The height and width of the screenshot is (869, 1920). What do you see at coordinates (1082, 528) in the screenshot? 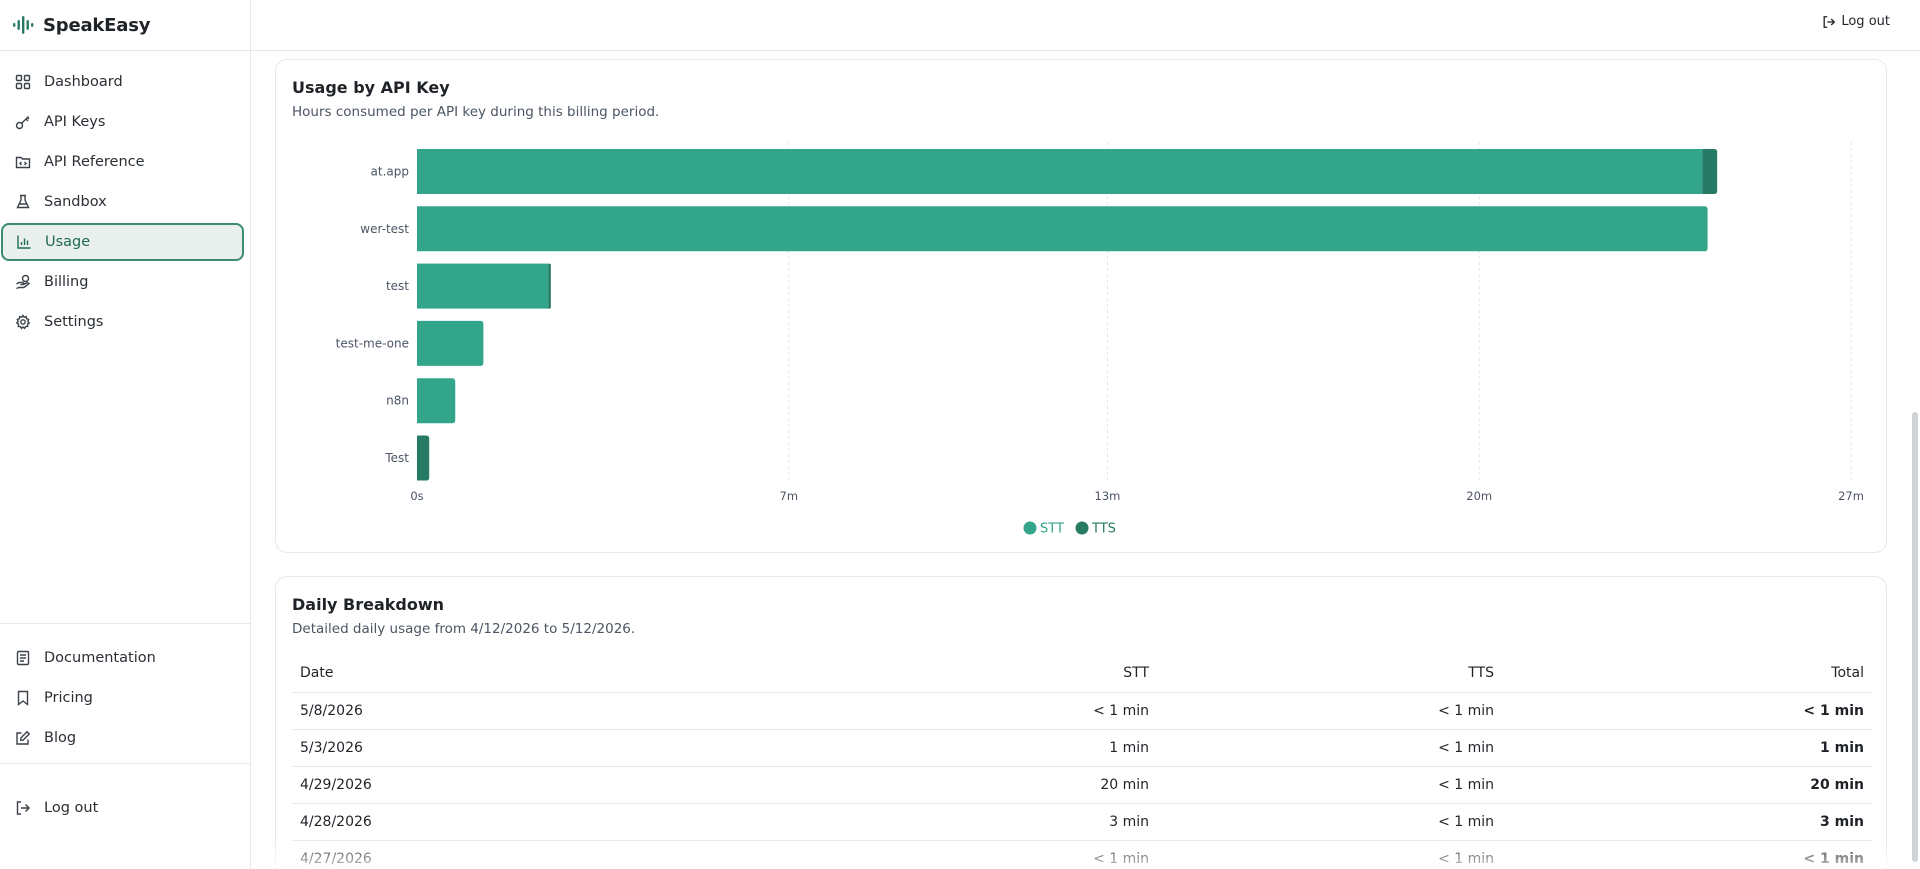
I see `legend-swatch-tts` at bounding box center [1082, 528].